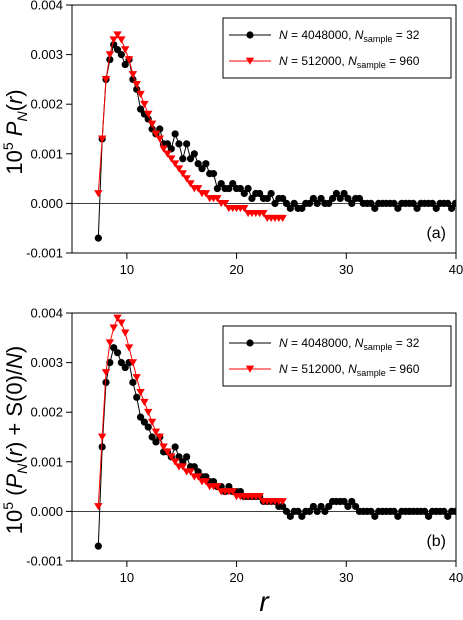 This screenshot has height=620, width=463. Describe the element at coordinates (127, 269) in the screenshot. I see `x-tick-label: 10` at that location.